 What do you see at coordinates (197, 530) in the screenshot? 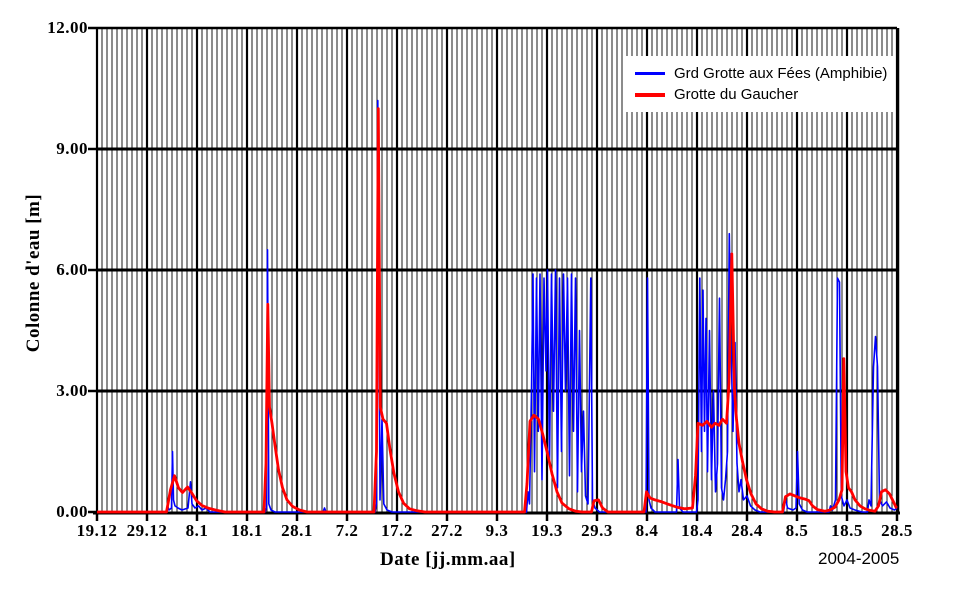
I see `x-tick-label: 8.1` at bounding box center [197, 530].